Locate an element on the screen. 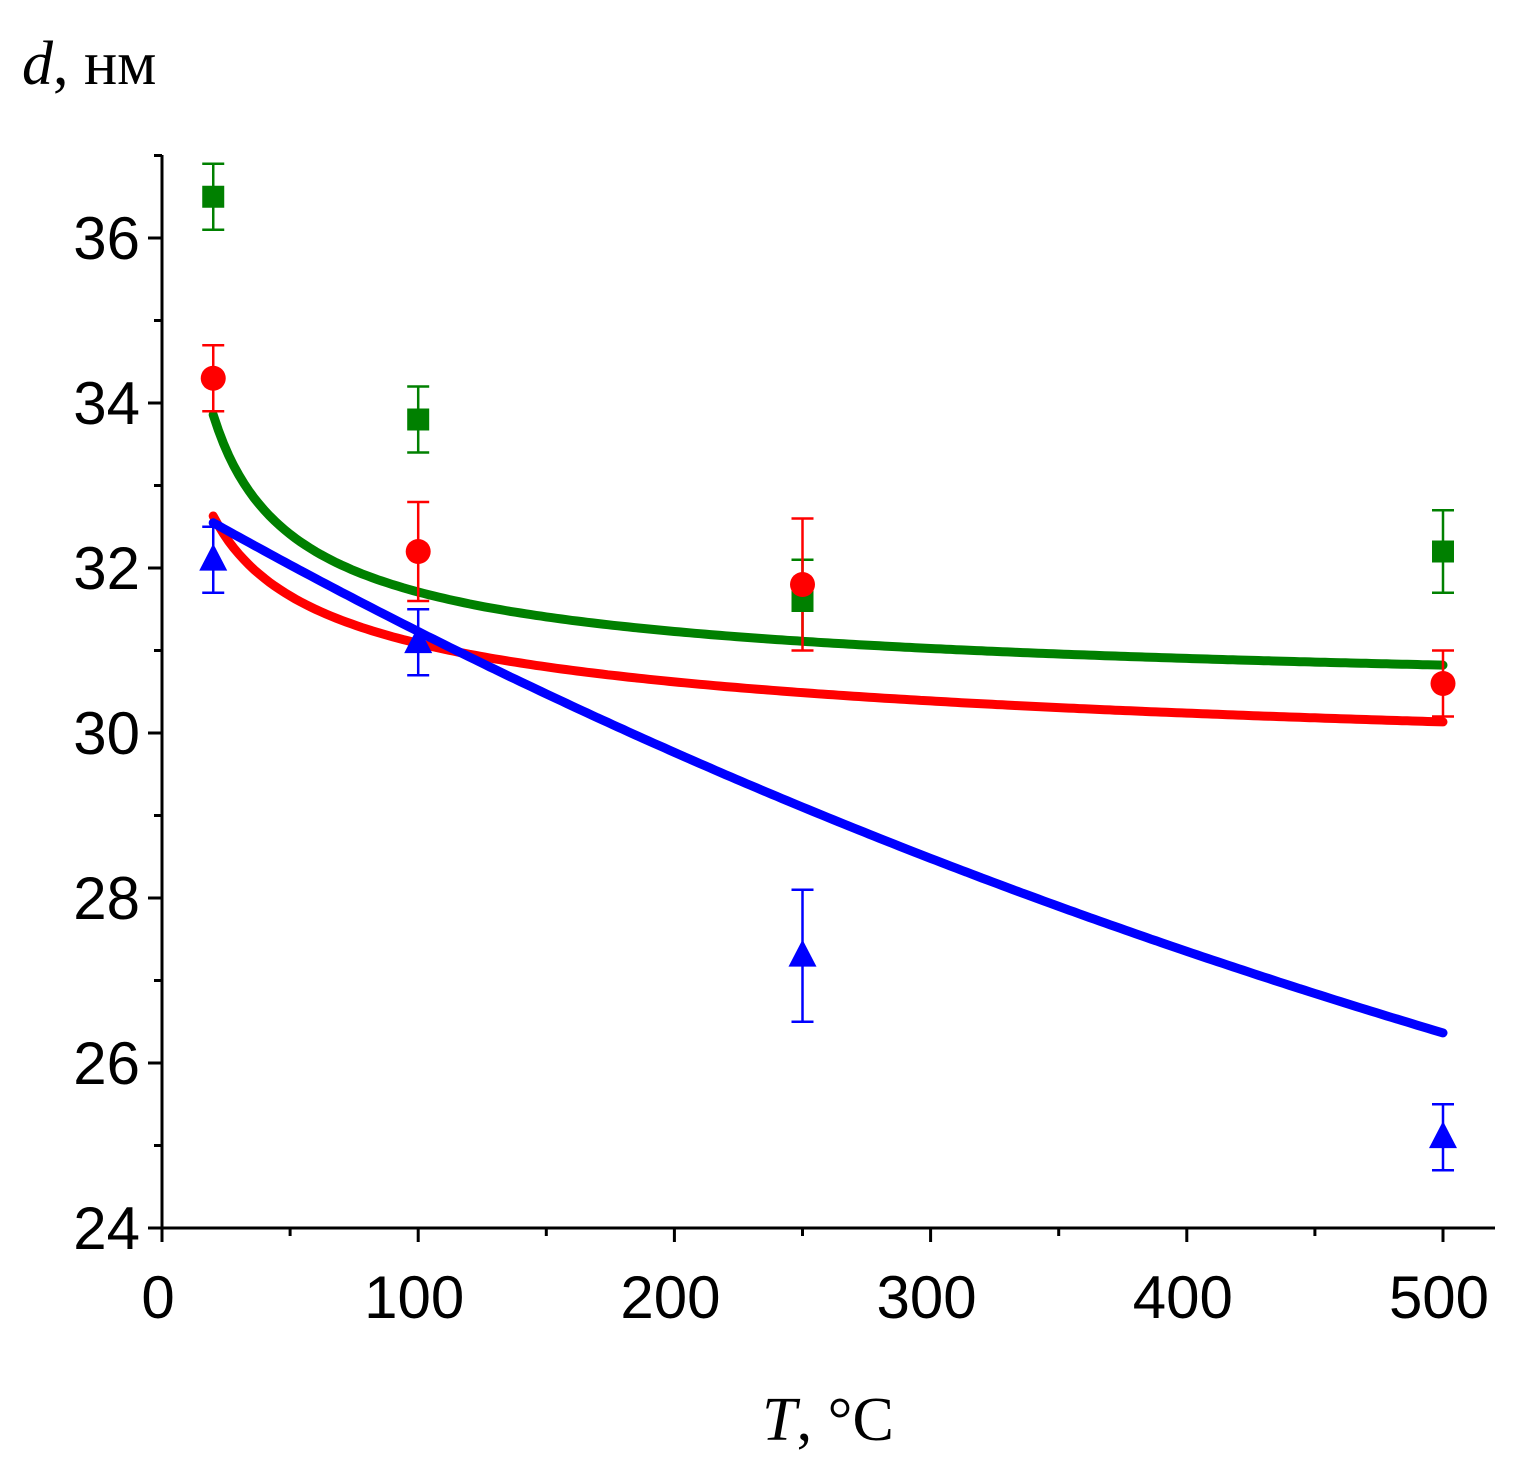 This screenshot has width=1535, height=1479. y-tick-label: 26 is located at coordinates (106, 1063).